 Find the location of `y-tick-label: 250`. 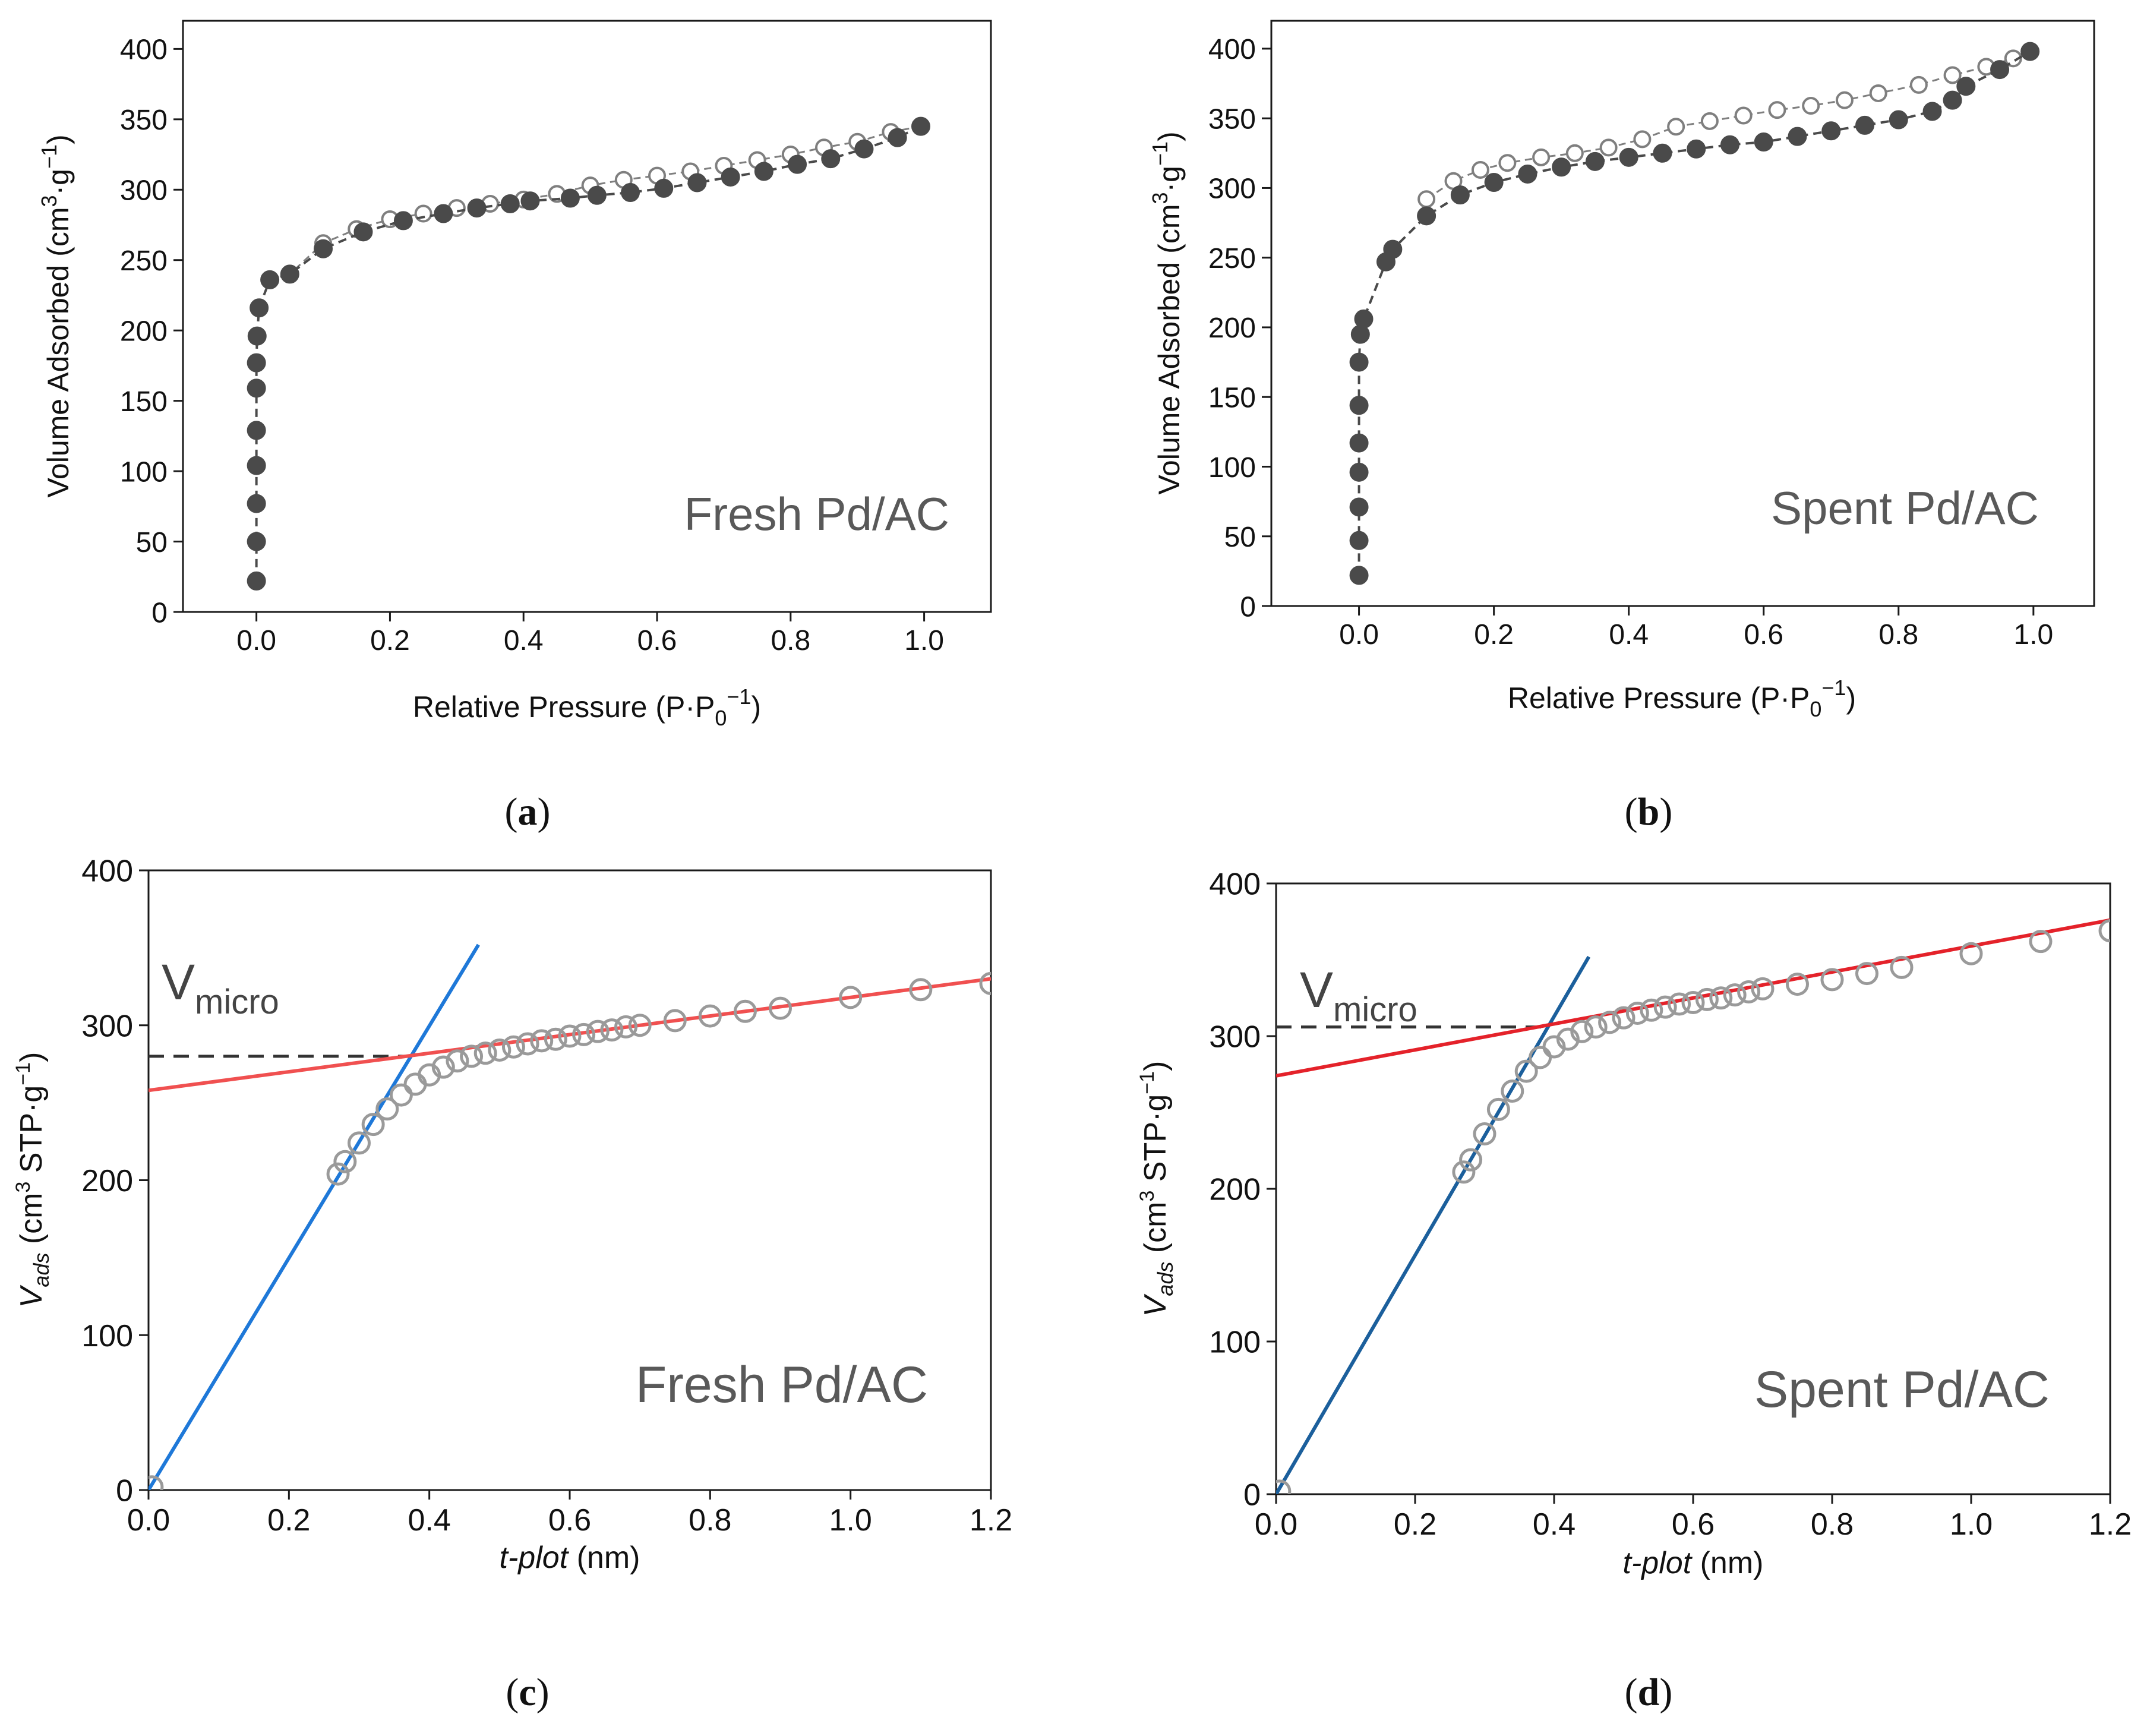

y-tick-label: 250 is located at coordinates (1232, 258).